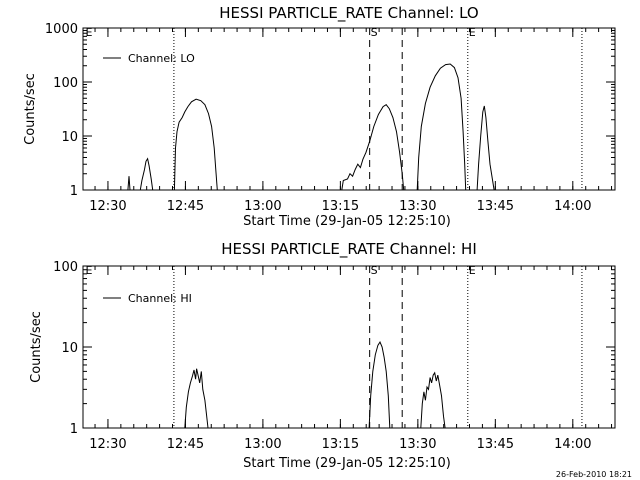  I want to click on legend-entry: Channel: HI, so click(160, 298).